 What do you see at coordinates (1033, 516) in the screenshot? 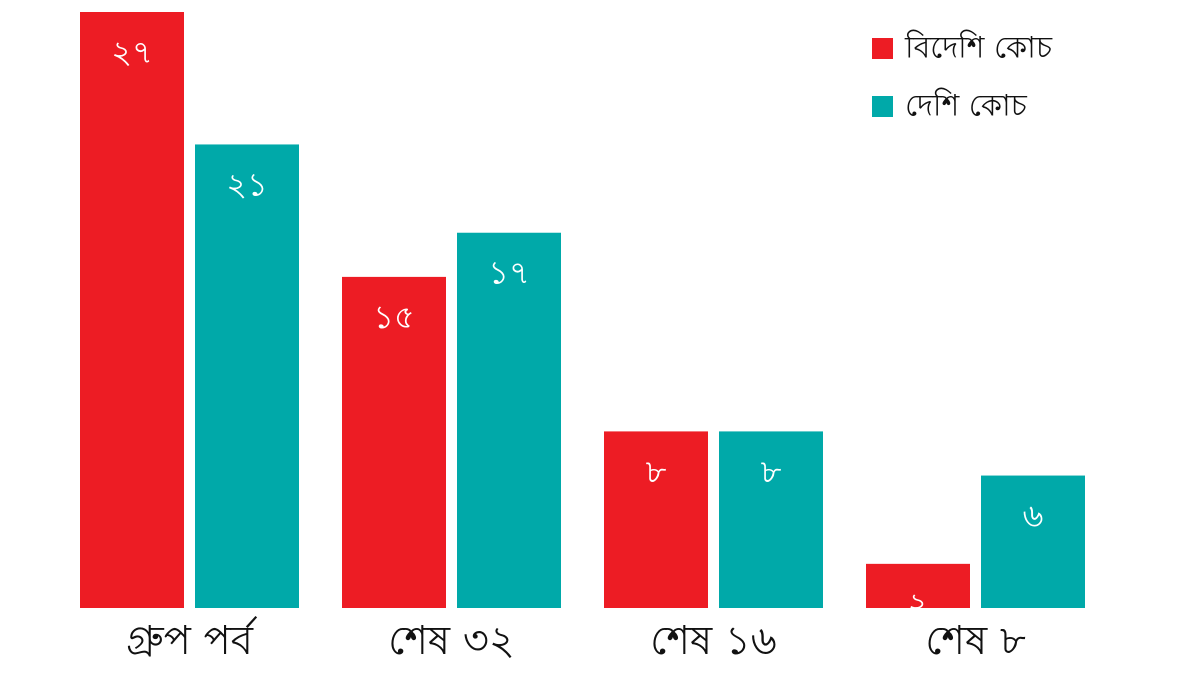
I see `value-label: ৬` at bounding box center [1033, 516].